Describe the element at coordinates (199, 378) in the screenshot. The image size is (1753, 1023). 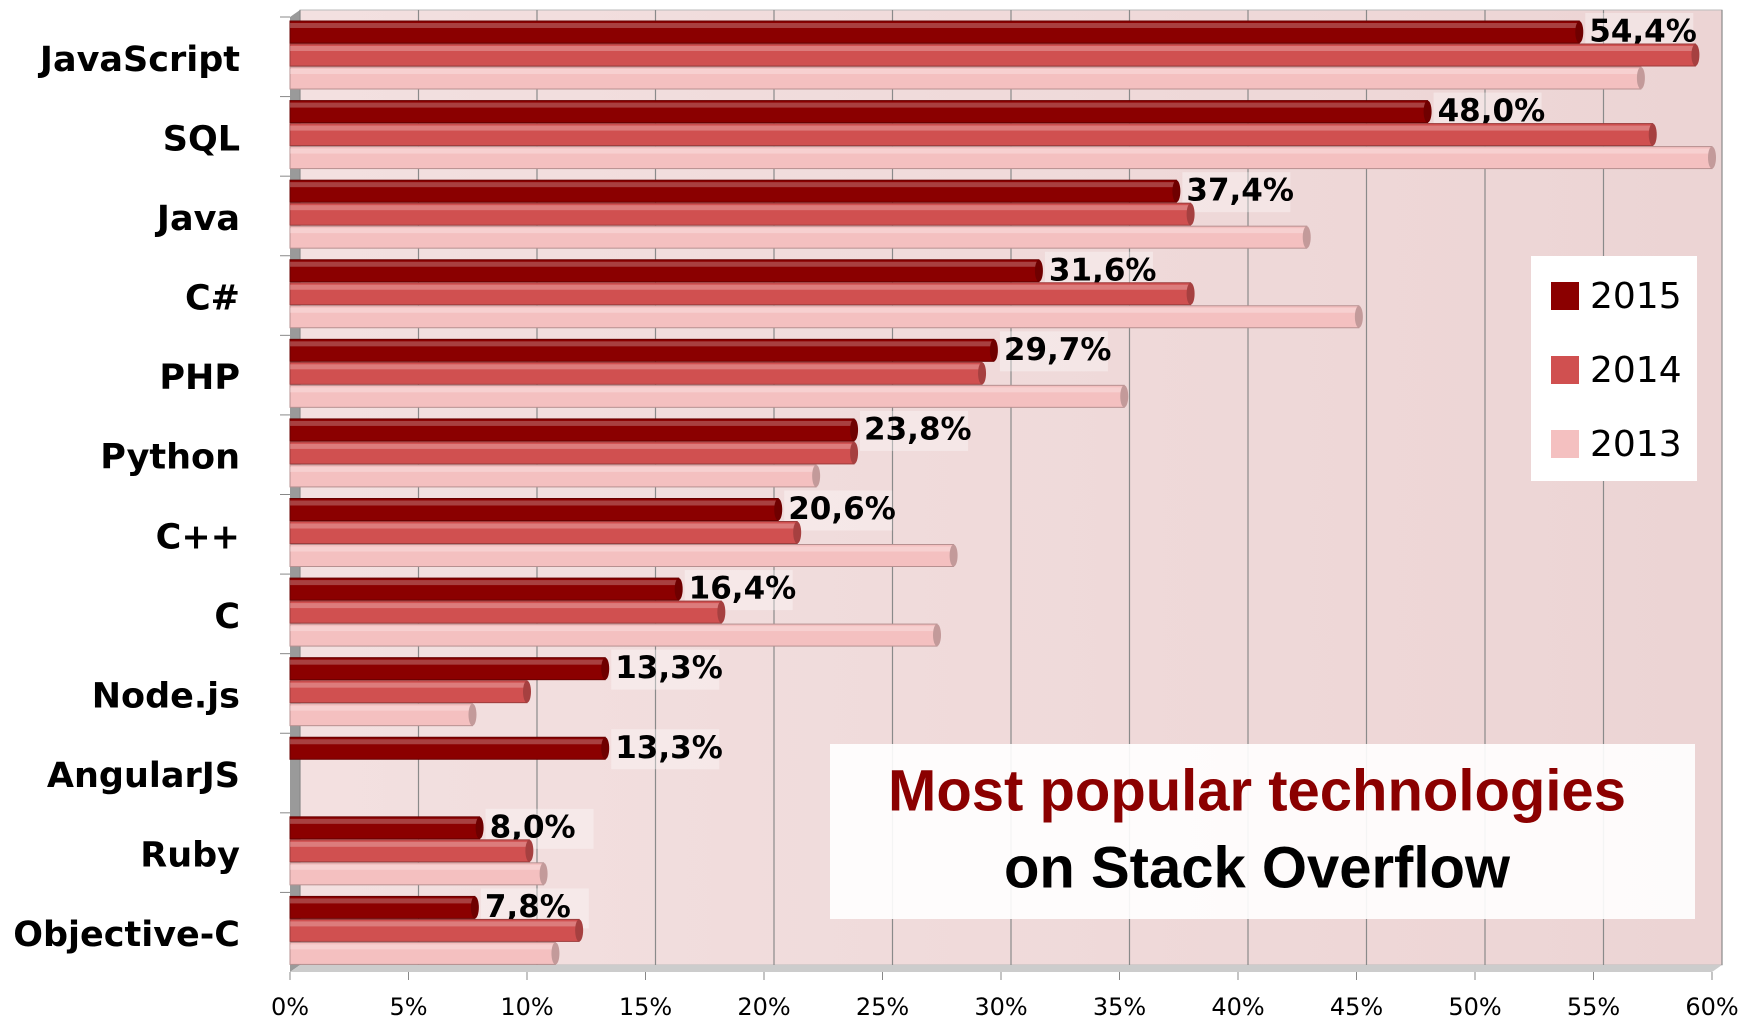
I see `y-tick-label: PHP` at that location.